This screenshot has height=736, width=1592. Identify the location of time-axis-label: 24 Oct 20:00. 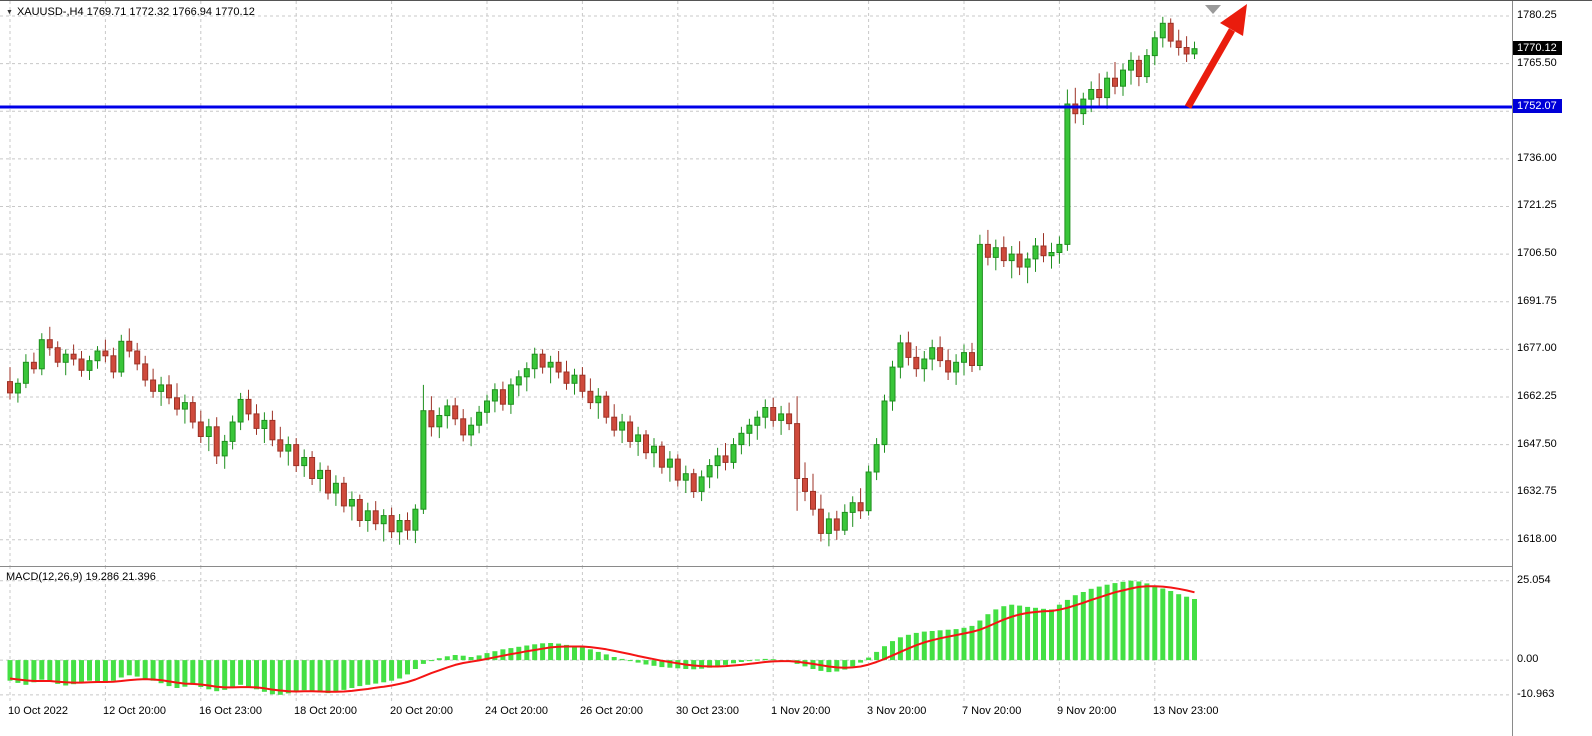
(516, 711).